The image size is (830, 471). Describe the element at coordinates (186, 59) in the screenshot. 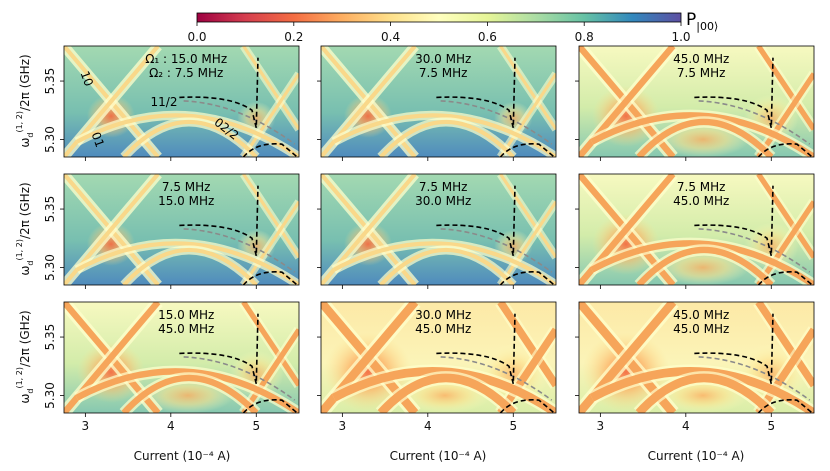

I see `panel-annotation-line1: Ω₁ : 15.0 MHz` at that location.